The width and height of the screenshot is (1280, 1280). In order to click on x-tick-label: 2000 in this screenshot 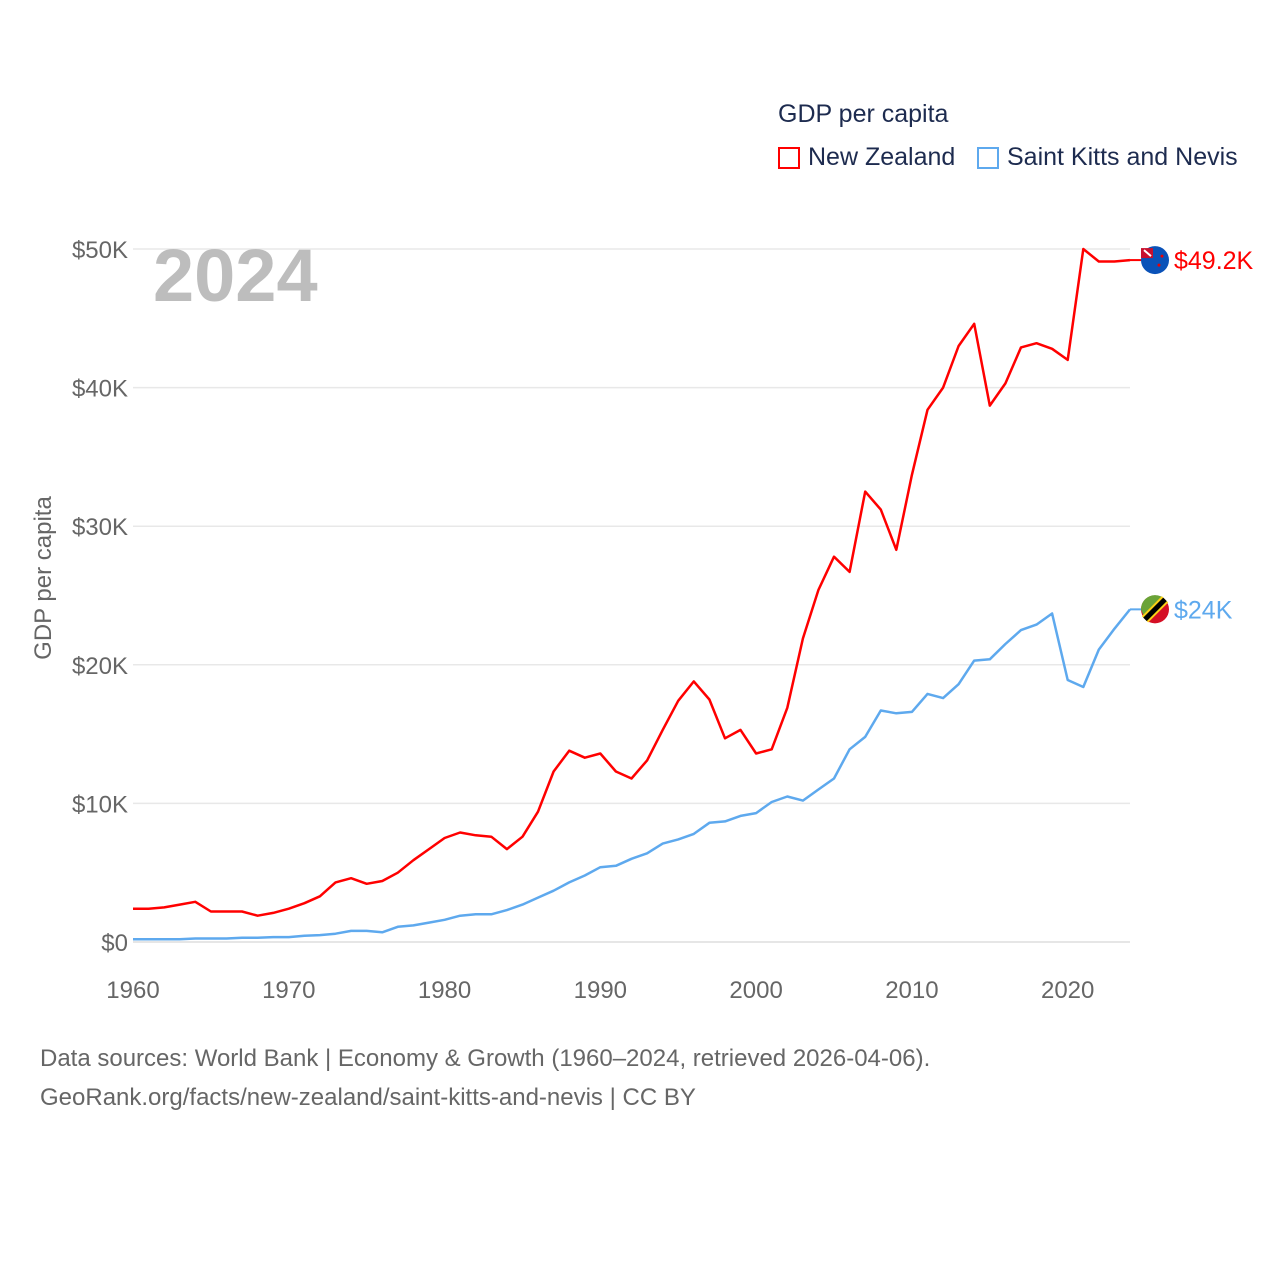, I will do `click(755, 990)`.